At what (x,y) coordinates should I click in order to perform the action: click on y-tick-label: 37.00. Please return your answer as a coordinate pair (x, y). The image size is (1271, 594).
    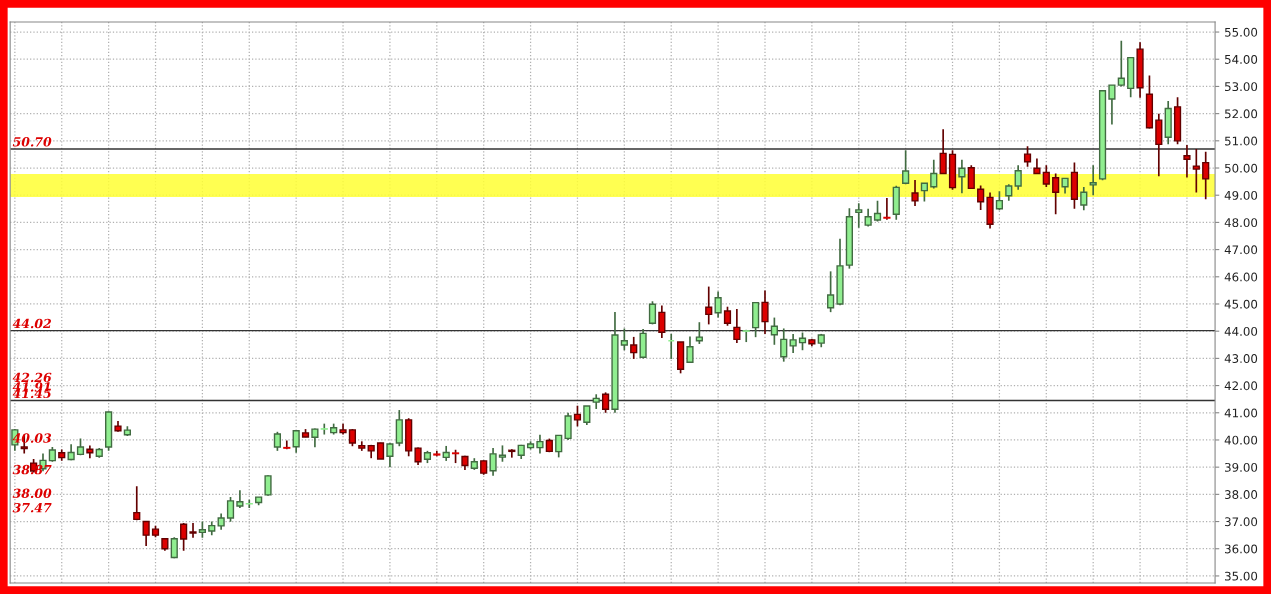
    Looking at the image, I should click on (1241, 522).